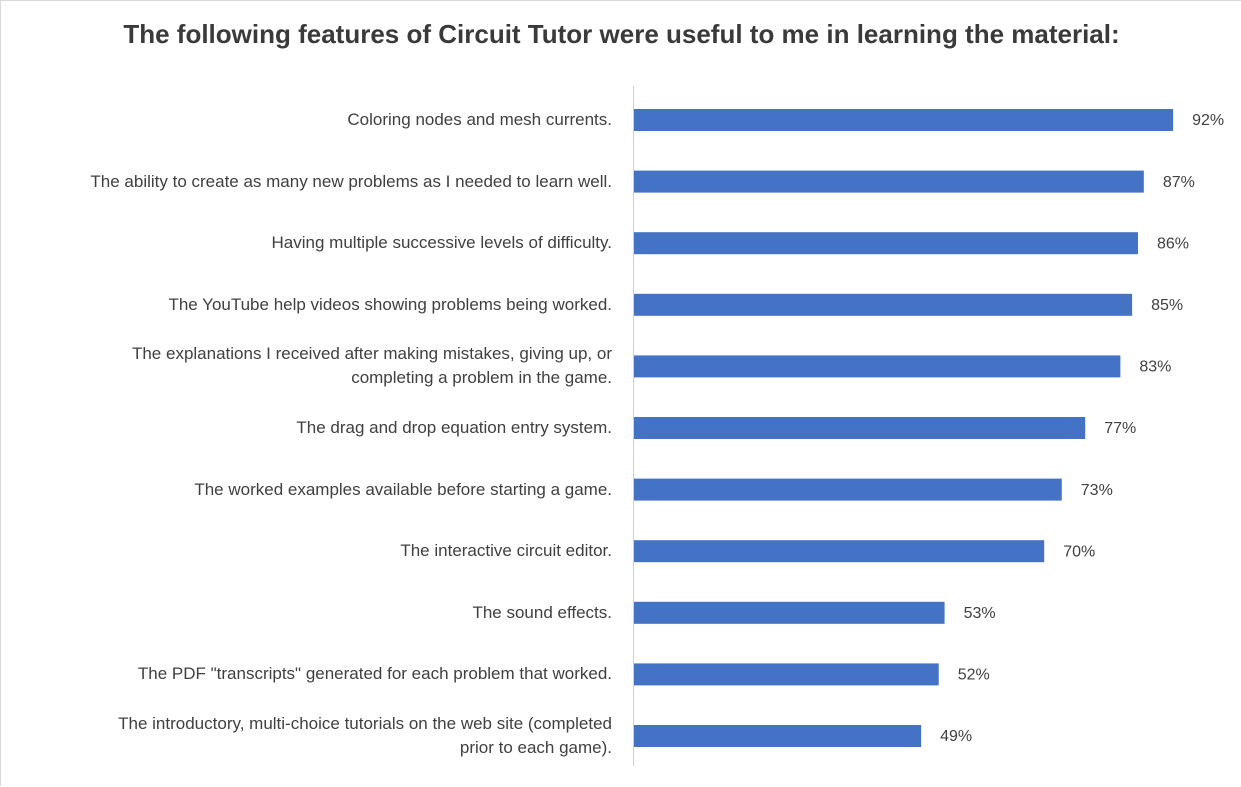 Image resolution: width=1241 pixels, height=787 pixels. Describe the element at coordinates (1208, 120) in the screenshot. I see `data-label: 92%` at that location.